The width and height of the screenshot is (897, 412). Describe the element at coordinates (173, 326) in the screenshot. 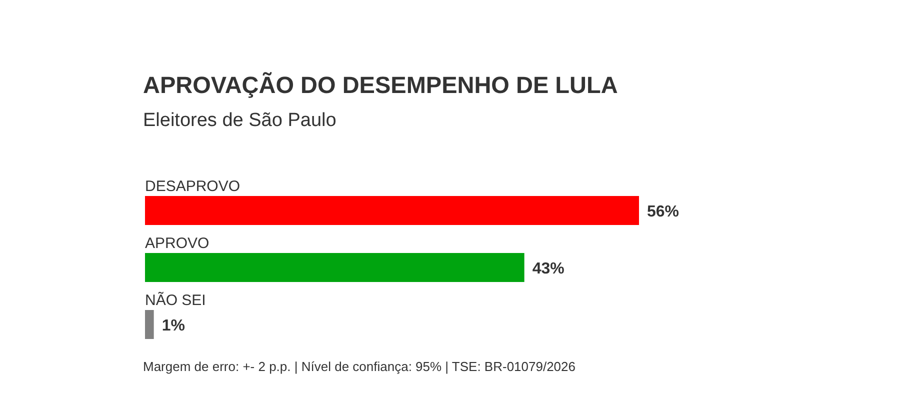

I see `data-label: 1%` at that location.